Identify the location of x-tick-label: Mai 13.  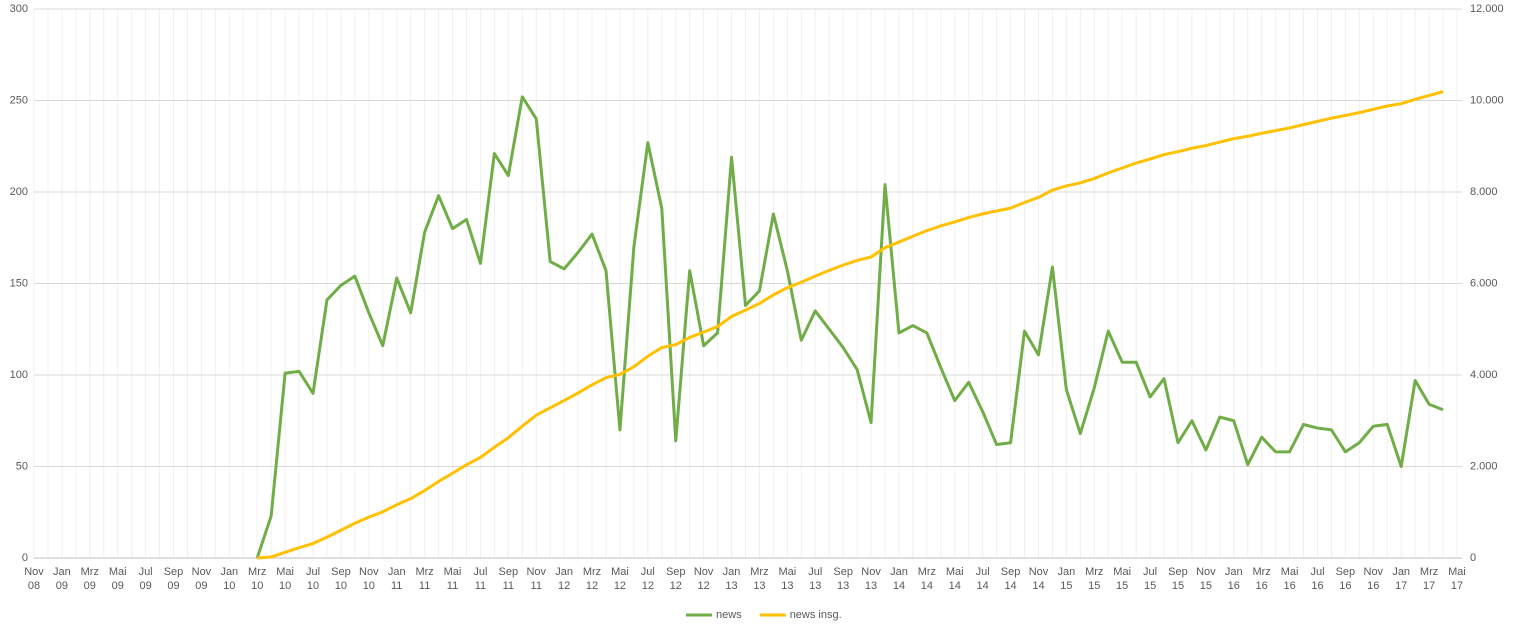
(787, 579).